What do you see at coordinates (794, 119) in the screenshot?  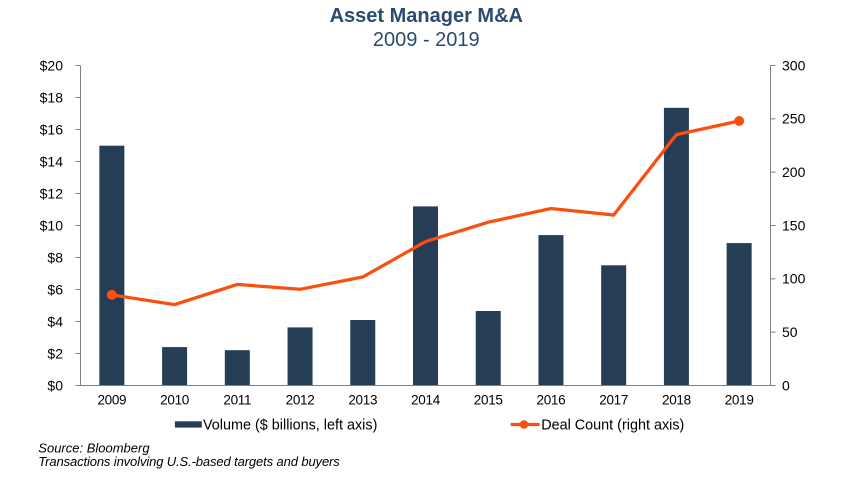 I see `svg-text: 250` at bounding box center [794, 119].